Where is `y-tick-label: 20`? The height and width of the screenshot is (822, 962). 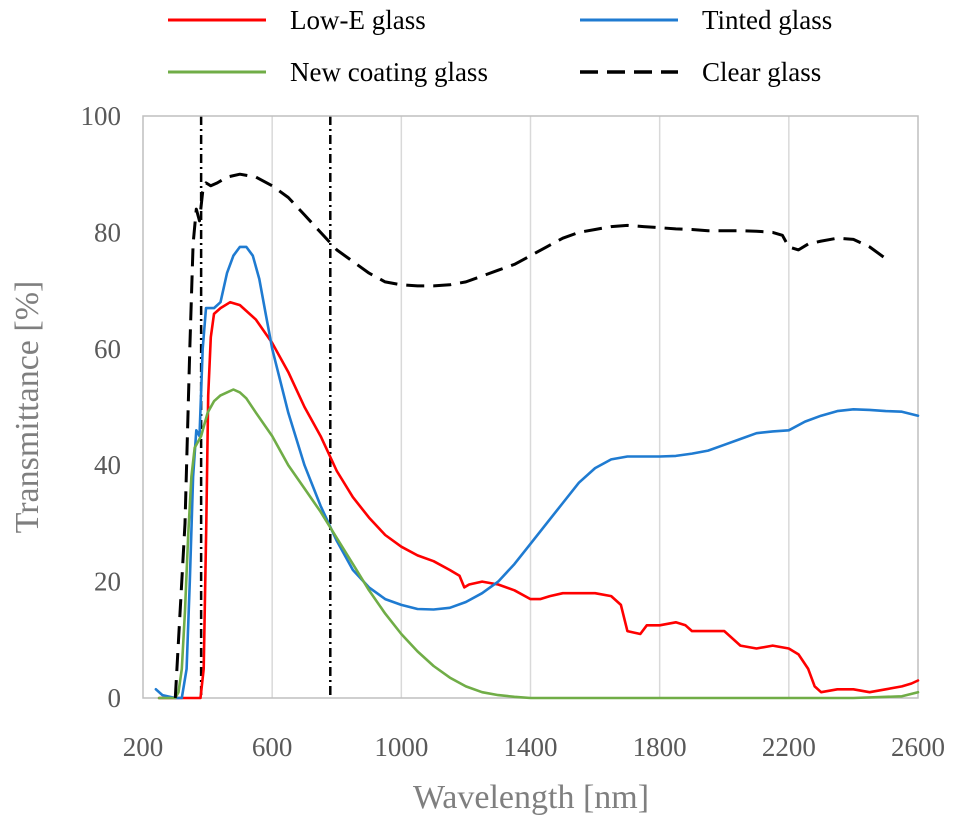 y-tick-label: 20 is located at coordinates (107, 582).